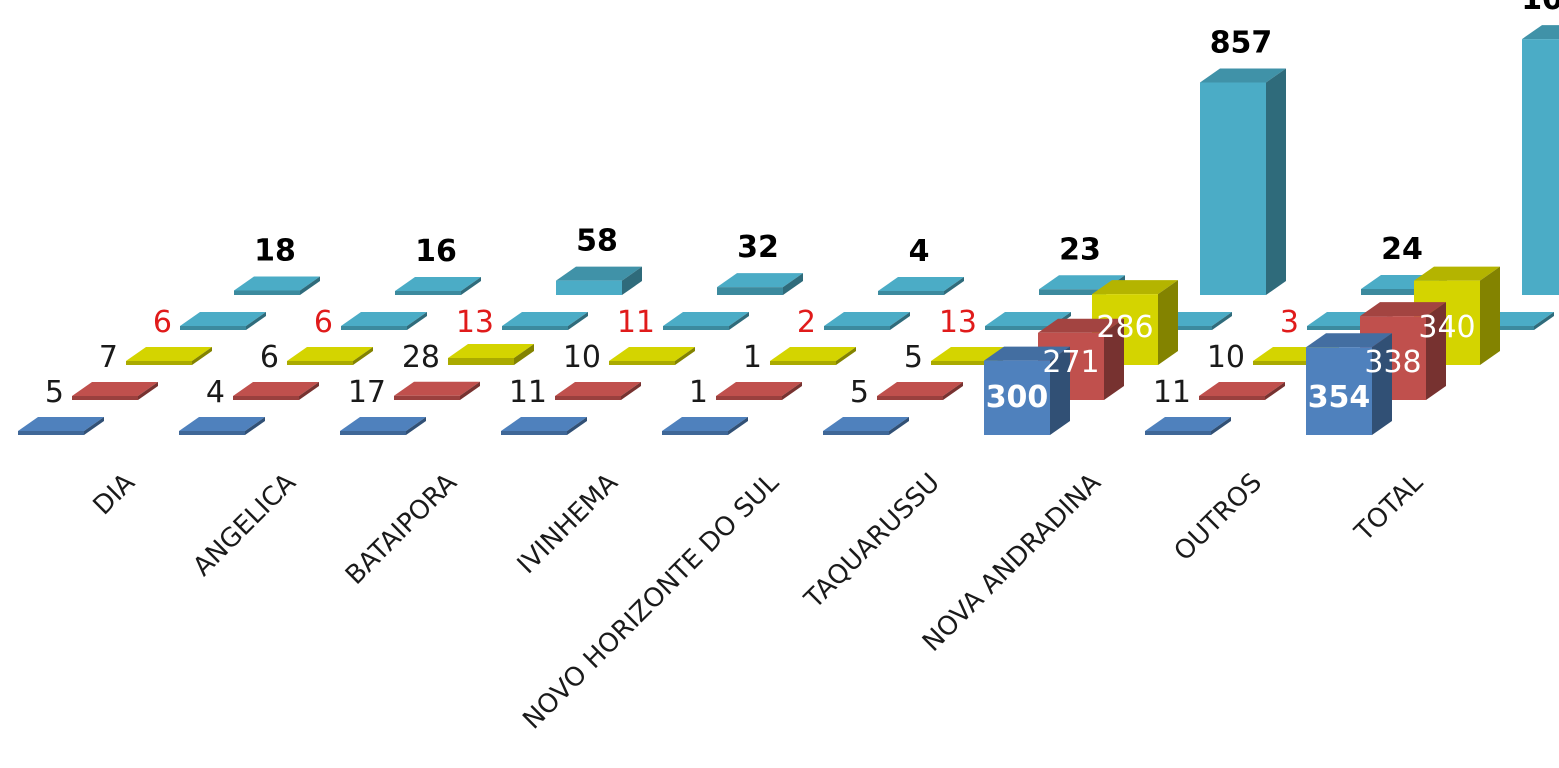 The image size is (1559, 768). Describe the element at coordinates (108, 357) in the screenshot. I see `value-label: 7` at that location.